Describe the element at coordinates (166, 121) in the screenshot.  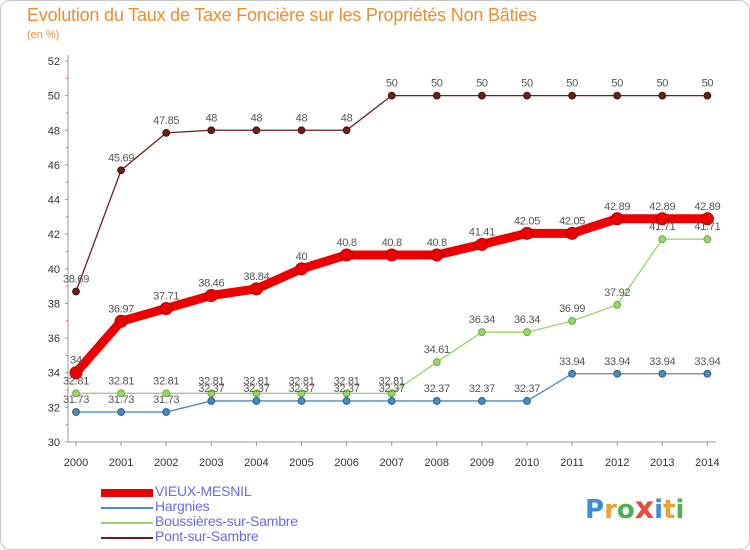
I see `data-label-pont-sur-sambre: 47.85` at that location.